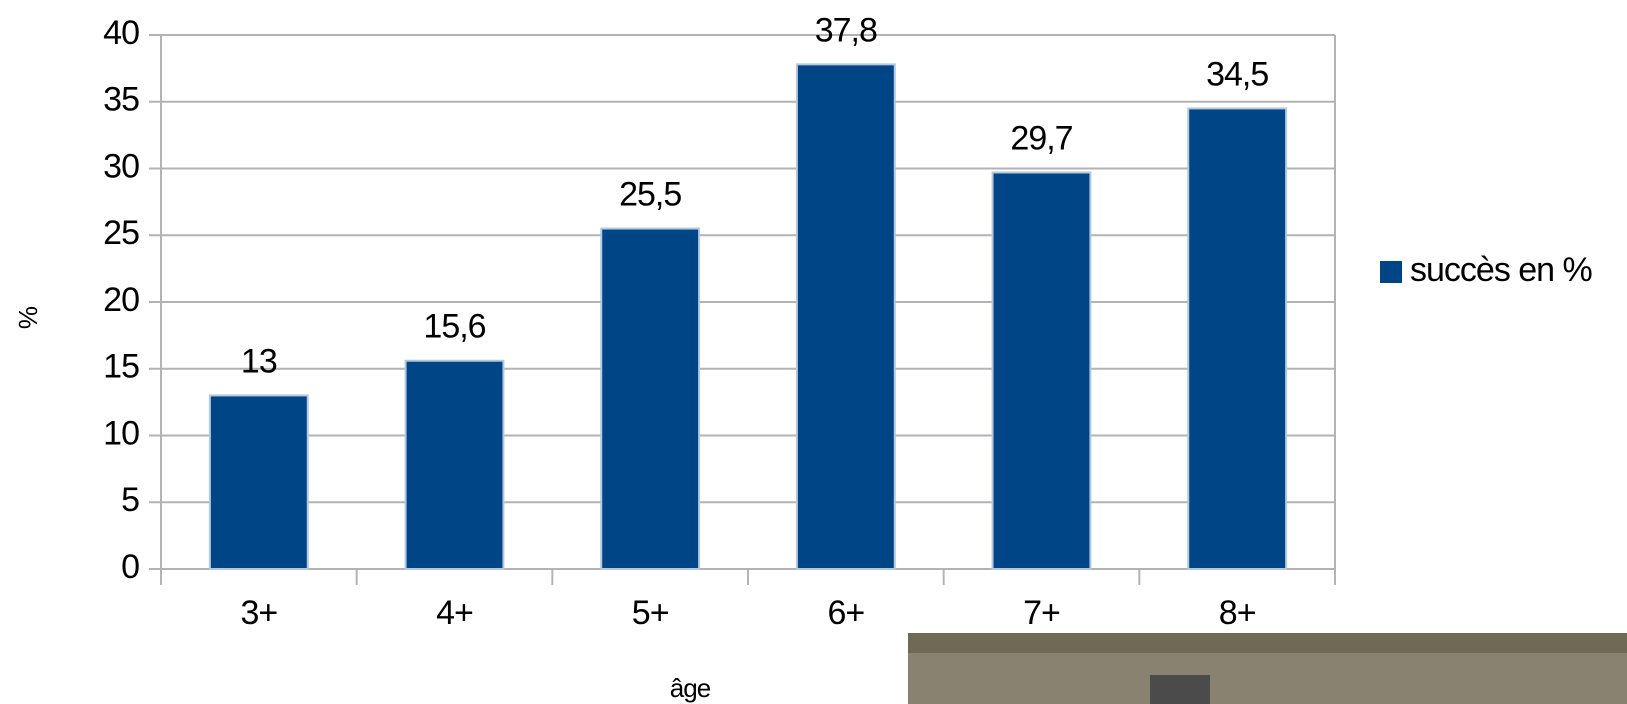 The width and height of the screenshot is (1627, 704). Describe the element at coordinates (259, 361) in the screenshot. I see `data-label: 13` at that location.